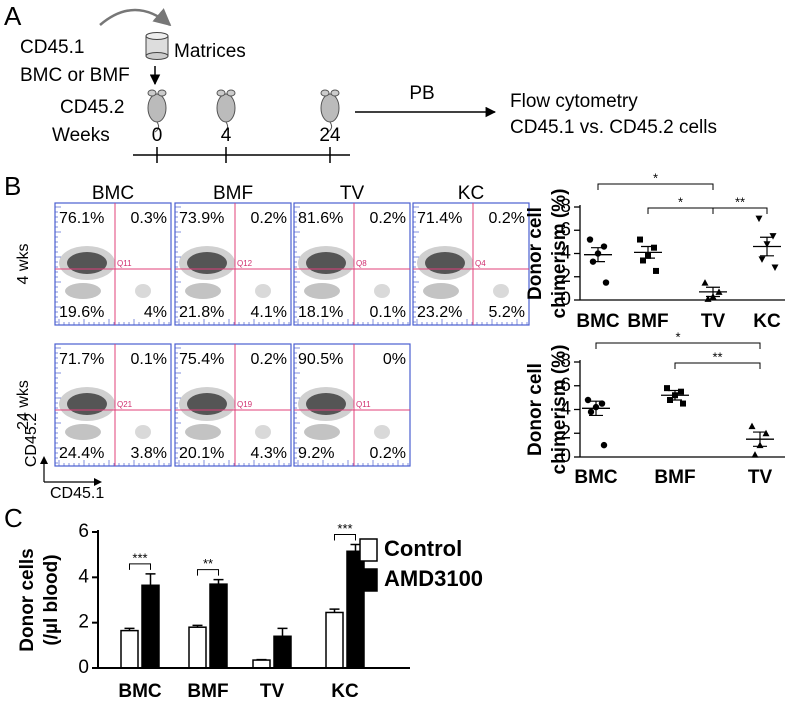 This screenshot has height=711, width=796. What do you see at coordinates (83, 667) in the screenshot?
I see `y-tick-label: 0` at bounding box center [83, 667].